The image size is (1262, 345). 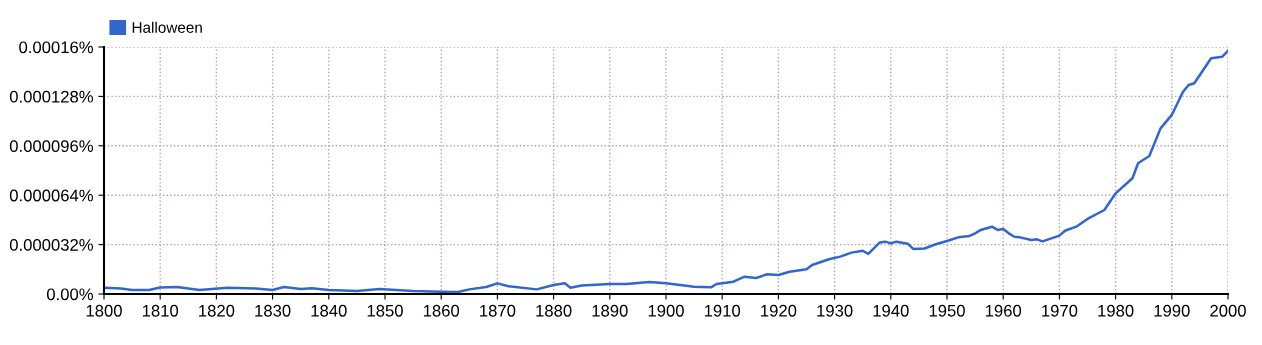 What do you see at coordinates (498, 310) in the screenshot?
I see `x-tick-label: 1870` at bounding box center [498, 310].